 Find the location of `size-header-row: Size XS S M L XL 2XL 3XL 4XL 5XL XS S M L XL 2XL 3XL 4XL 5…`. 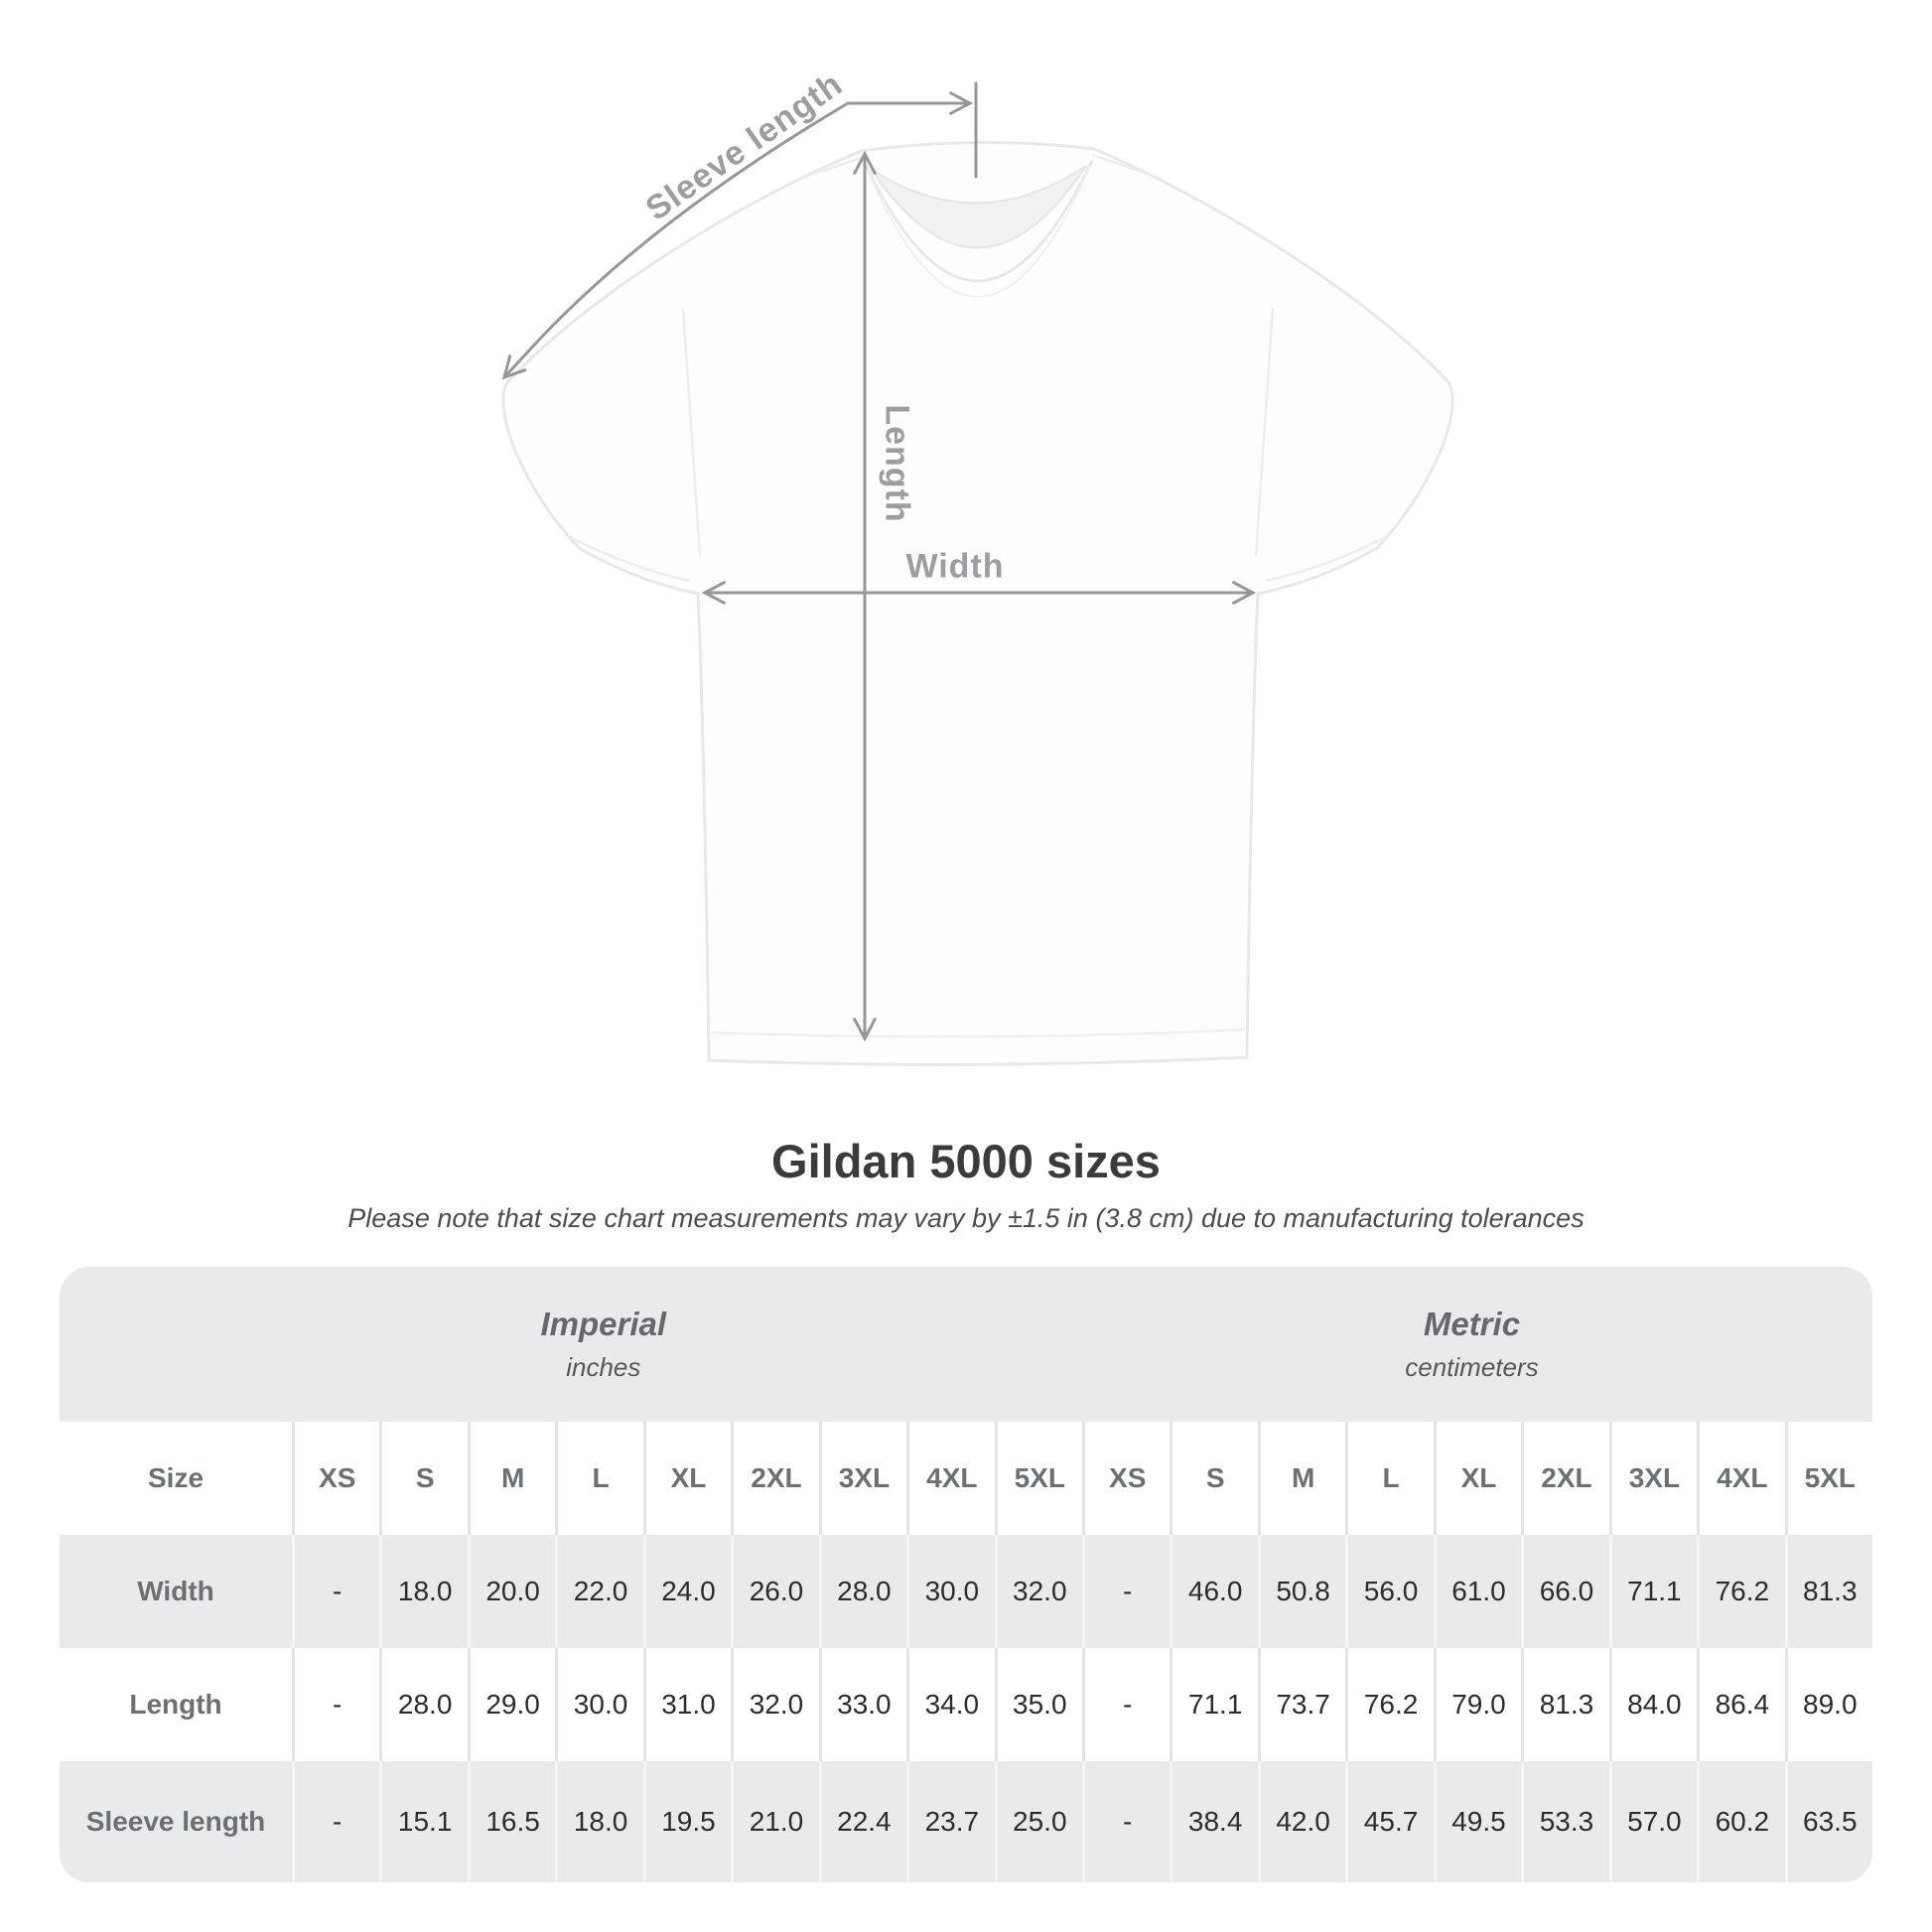

size-header-row: Size XS S M L XL 2XL 3XL 4XL 5XL XS S M L XL 2XL 3XL 4XL 5… is located at coordinates (966, 1478).